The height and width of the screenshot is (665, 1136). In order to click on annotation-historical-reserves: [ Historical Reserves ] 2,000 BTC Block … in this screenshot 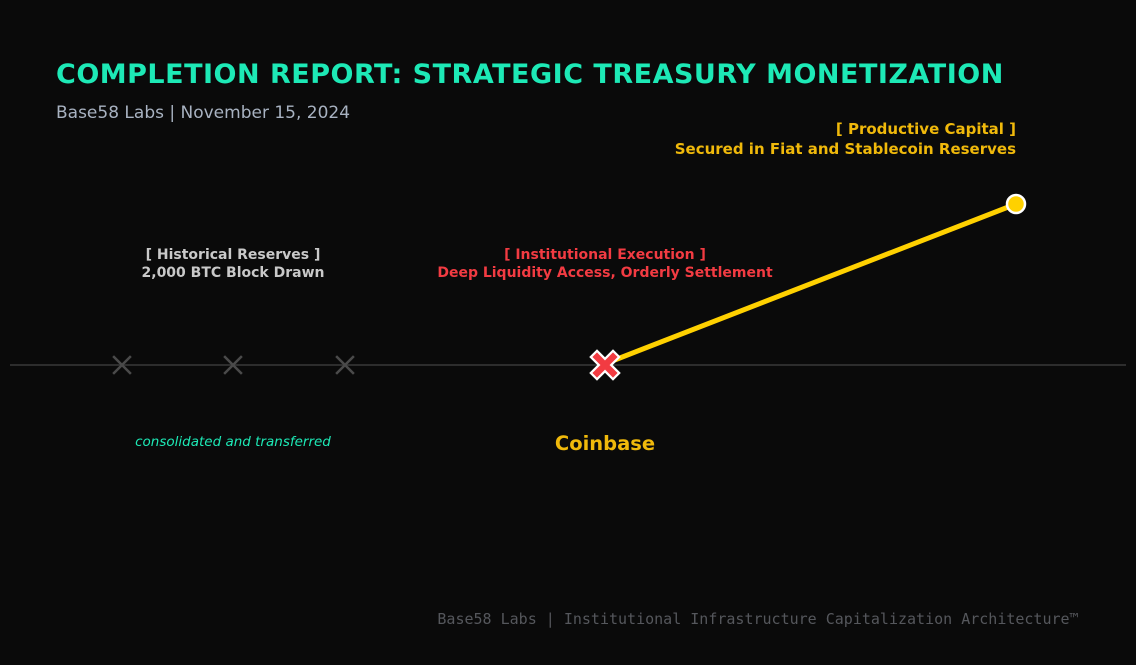, I will do `click(233, 264)`.